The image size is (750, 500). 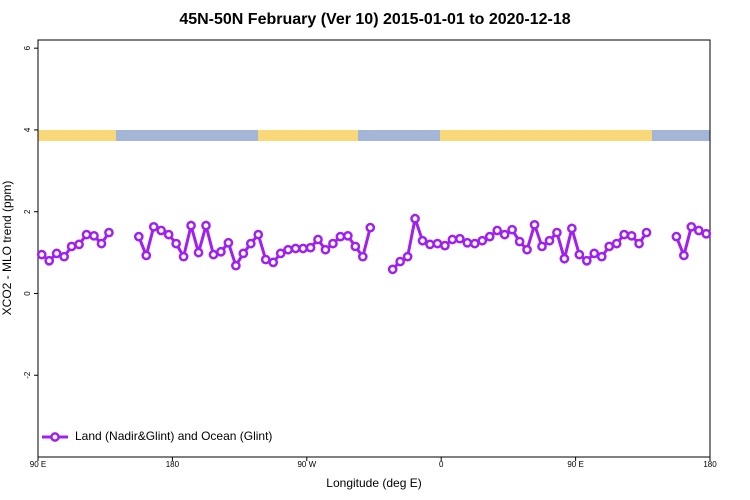 I want to click on legend-label: Land (Nadir&Glint) and Ocean (Glint), so click(x=173, y=436).